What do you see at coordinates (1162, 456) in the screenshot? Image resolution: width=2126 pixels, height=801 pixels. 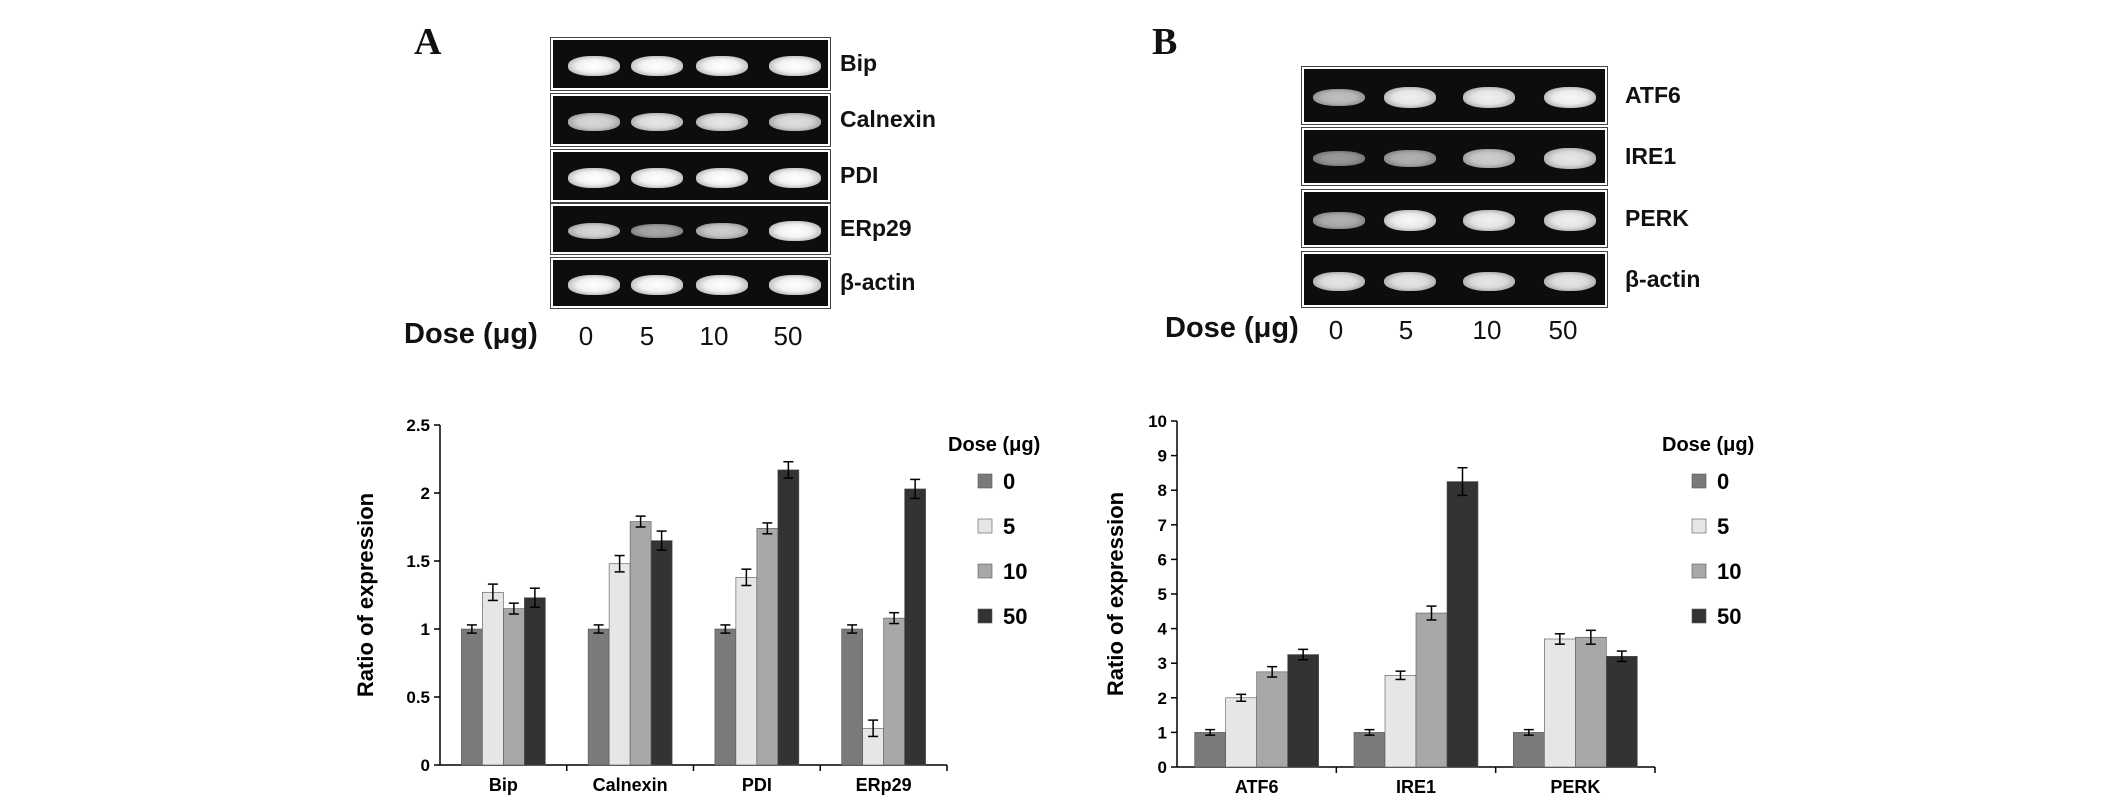 I see `chart-b-y-tick-label: 9` at bounding box center [1162, 456].